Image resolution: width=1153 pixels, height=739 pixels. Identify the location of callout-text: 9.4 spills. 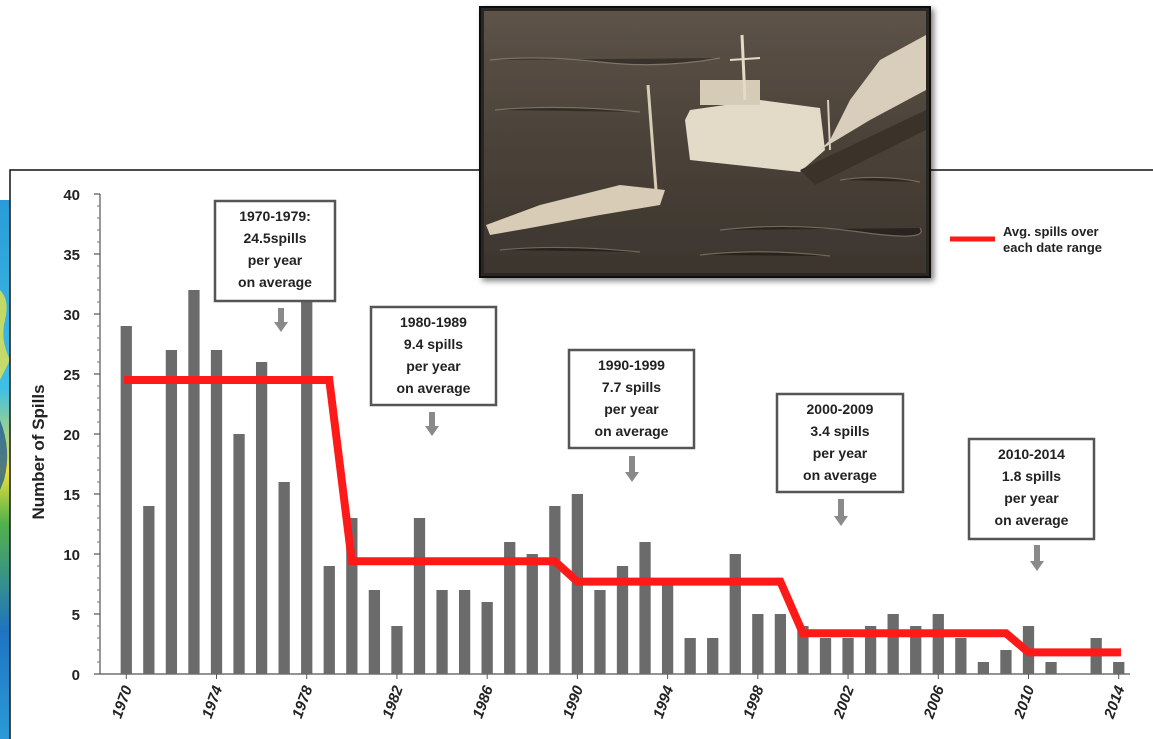
(433, 344).